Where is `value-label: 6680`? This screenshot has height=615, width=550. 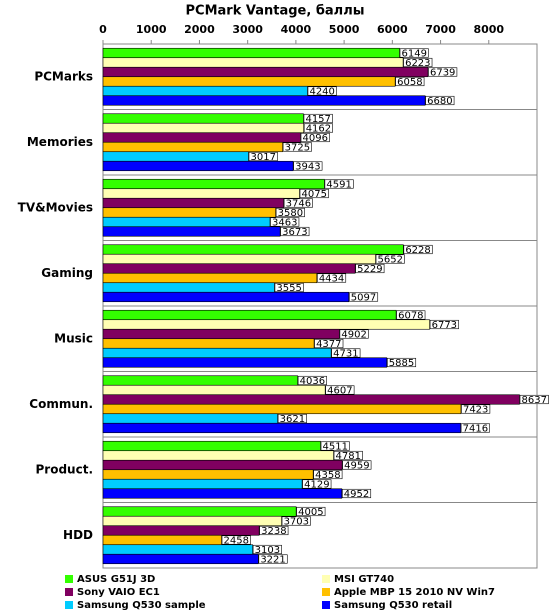
value-label: 6680 is located at coordinates (439, 101).